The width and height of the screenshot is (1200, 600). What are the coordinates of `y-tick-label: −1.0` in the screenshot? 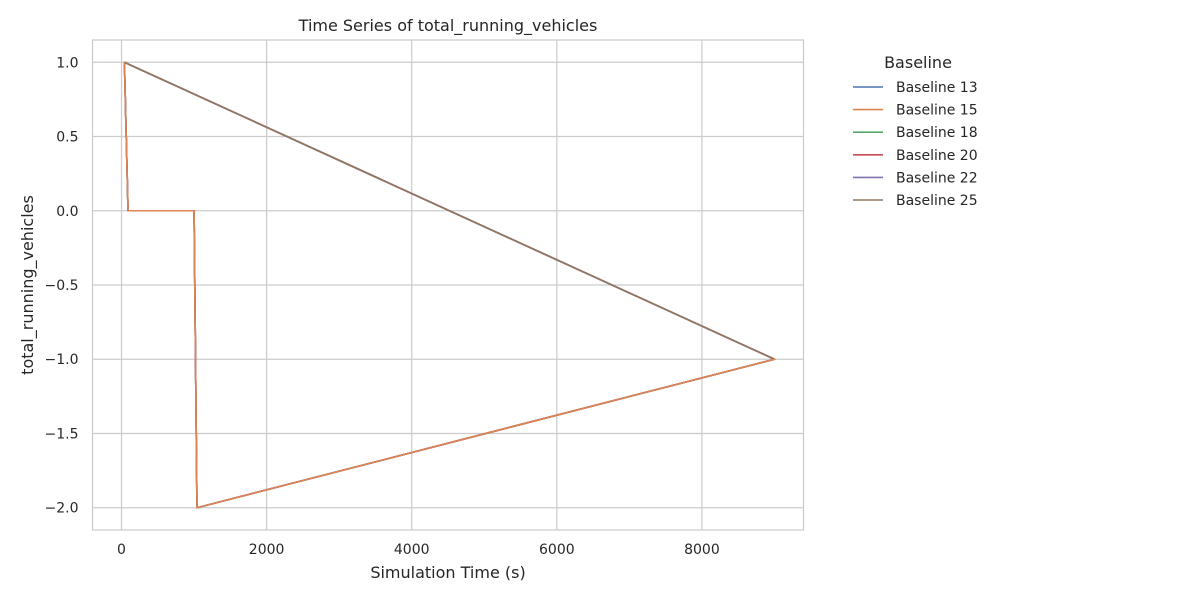 It's located at (62, 360).